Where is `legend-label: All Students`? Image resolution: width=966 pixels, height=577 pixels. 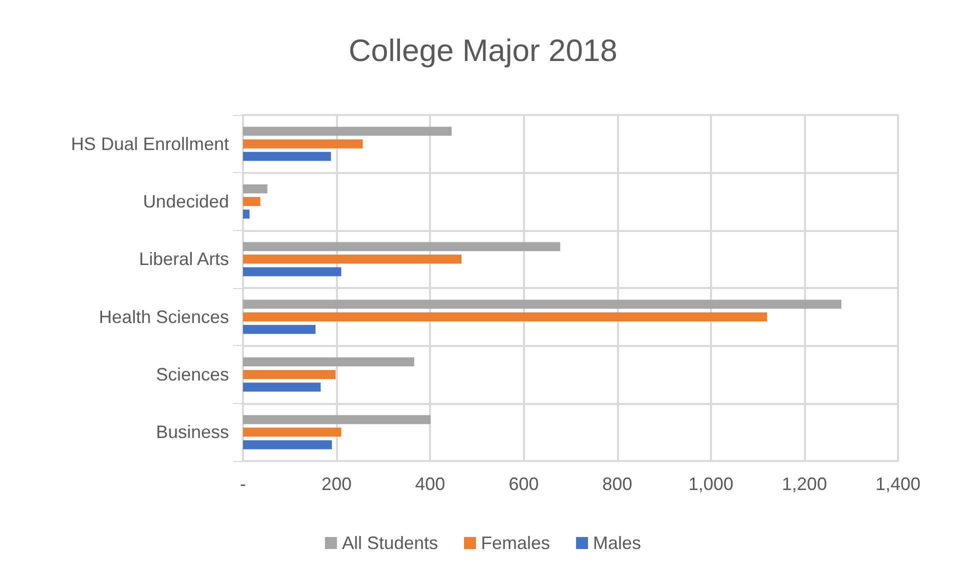
legend-label: All Students is located at coordinates (390, 543).